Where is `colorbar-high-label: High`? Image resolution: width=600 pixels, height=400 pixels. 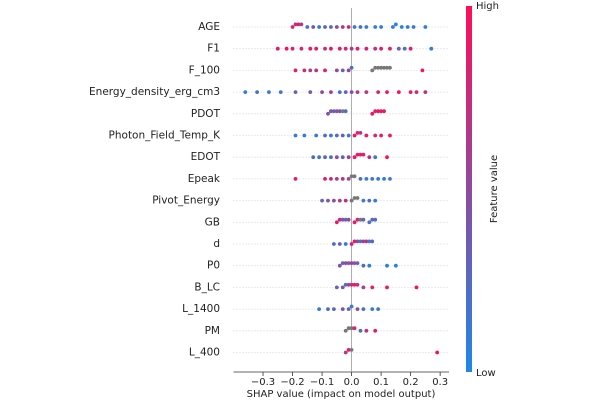 colorbar-high-label: High is located at coordinates (487, 6).